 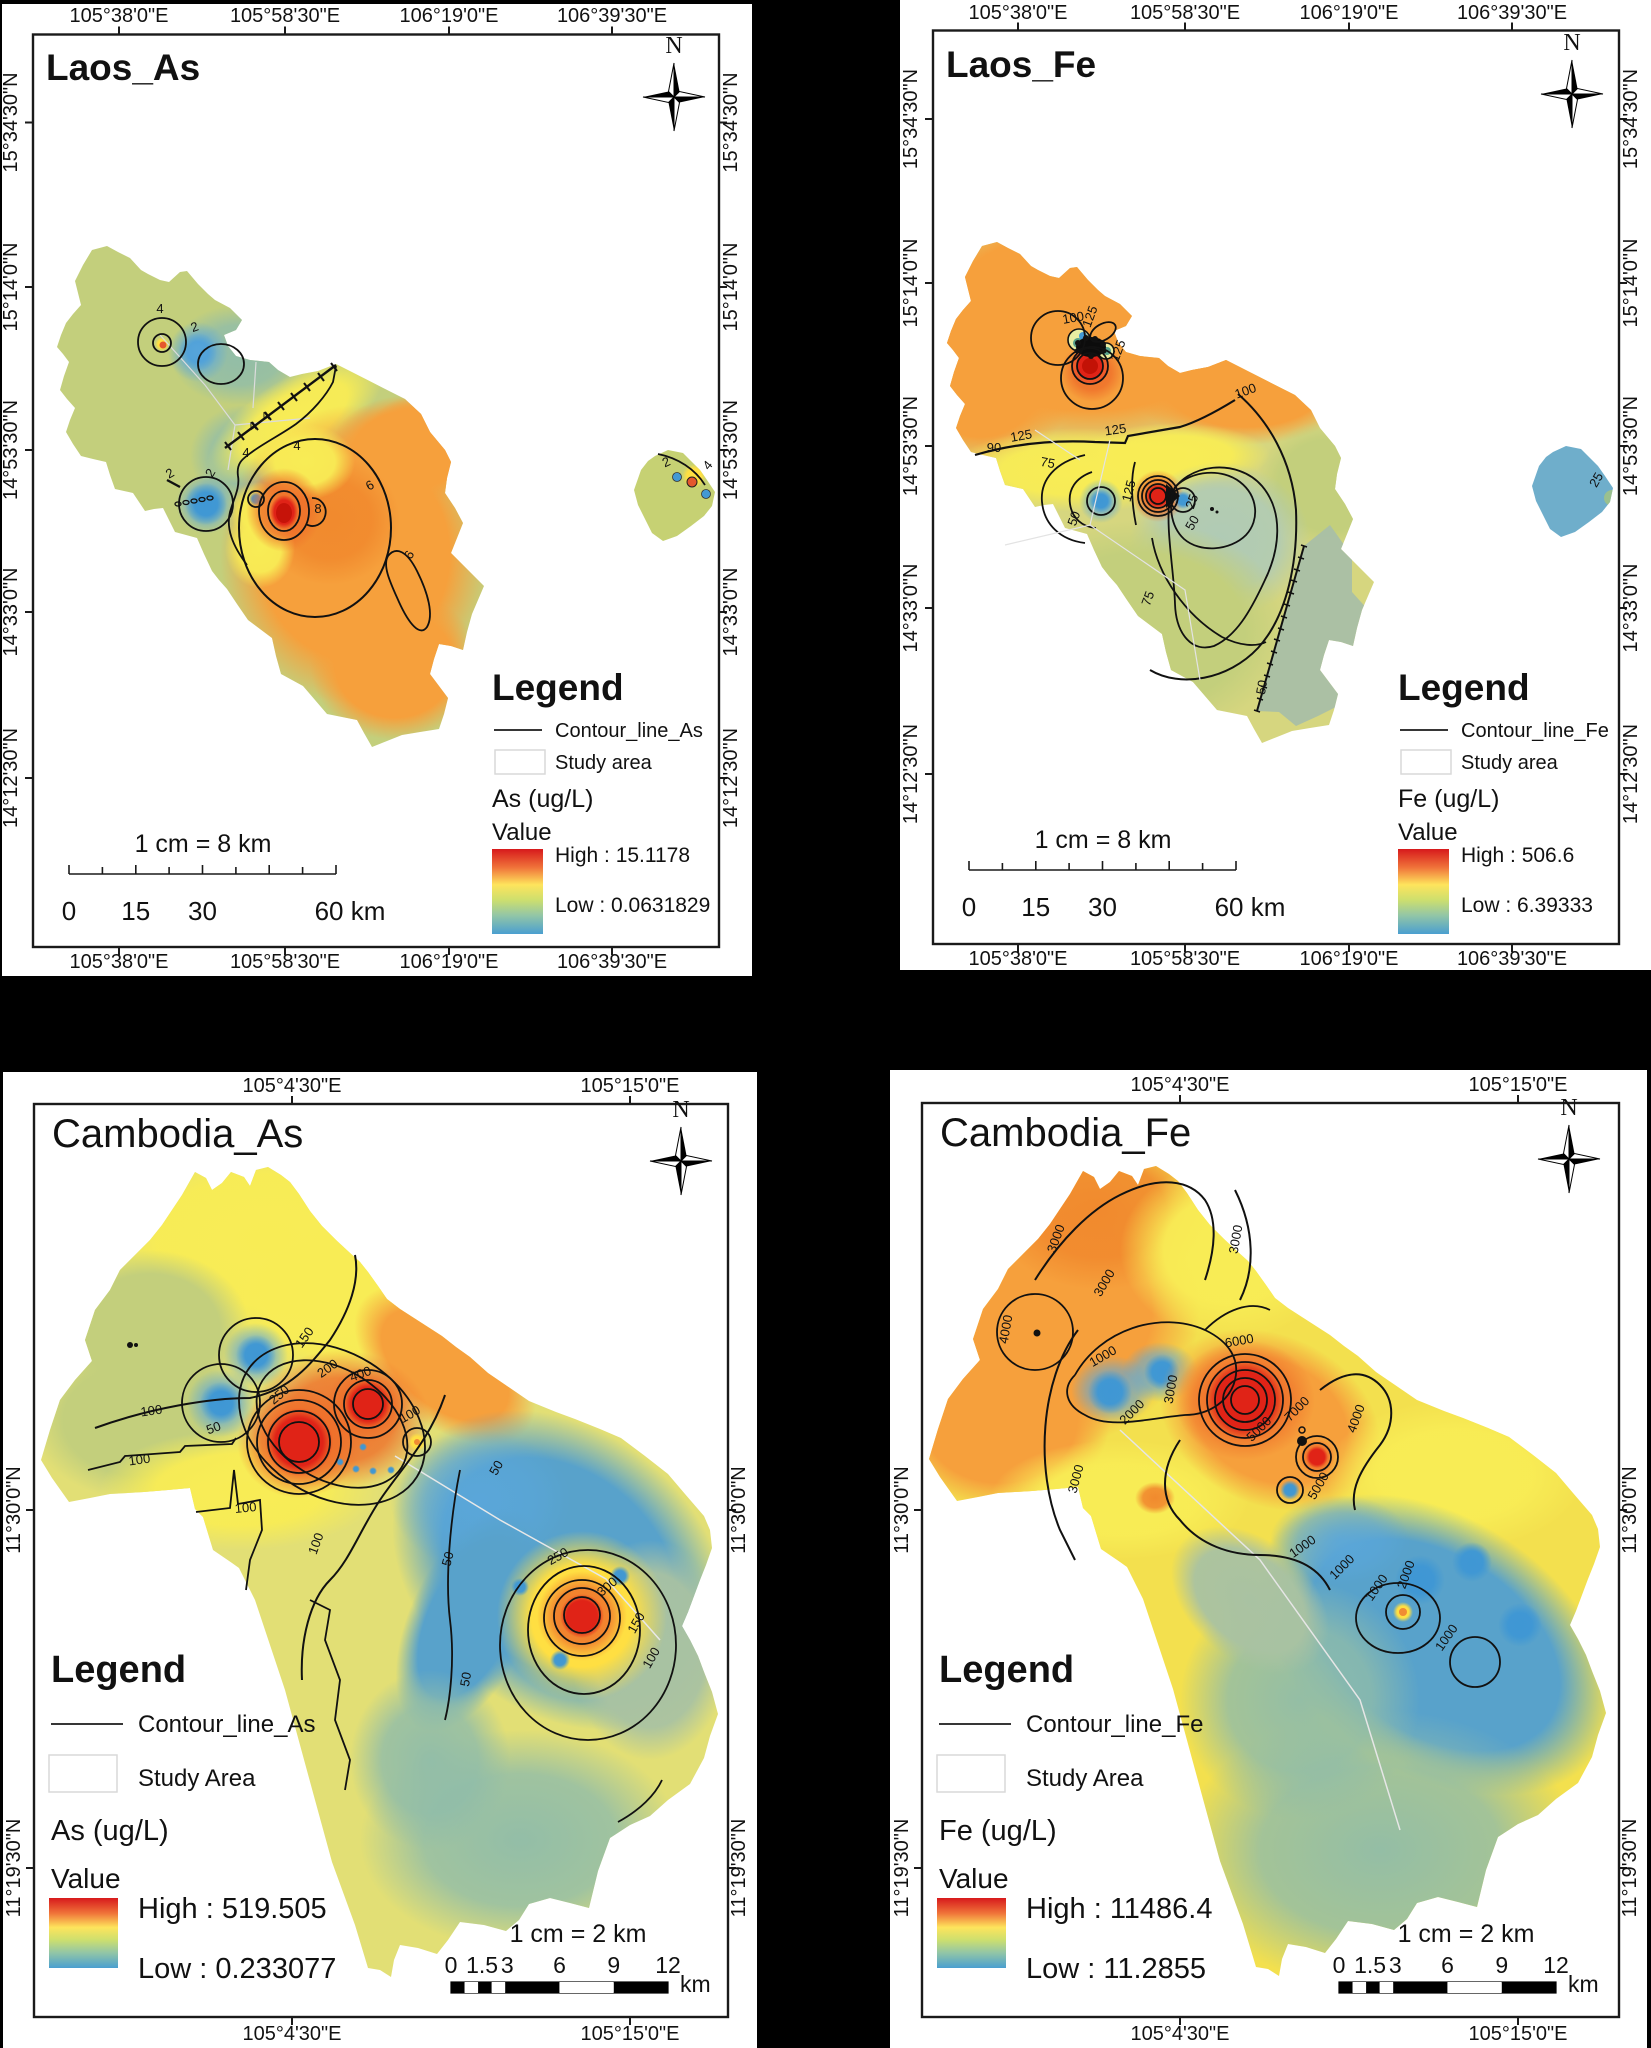 What do you see at coordinates (1147, 598) in the screenshot?
I see `svg-text: 75` at bounding box center [1147, 598].